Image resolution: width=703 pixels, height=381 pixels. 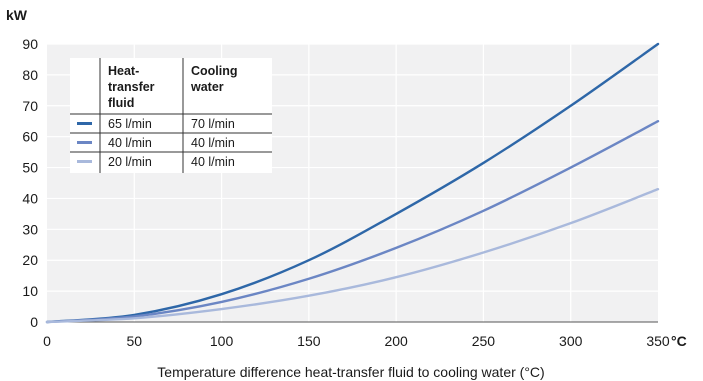 I want to click on y-tick-label: 80, so click(x=30, y=75).